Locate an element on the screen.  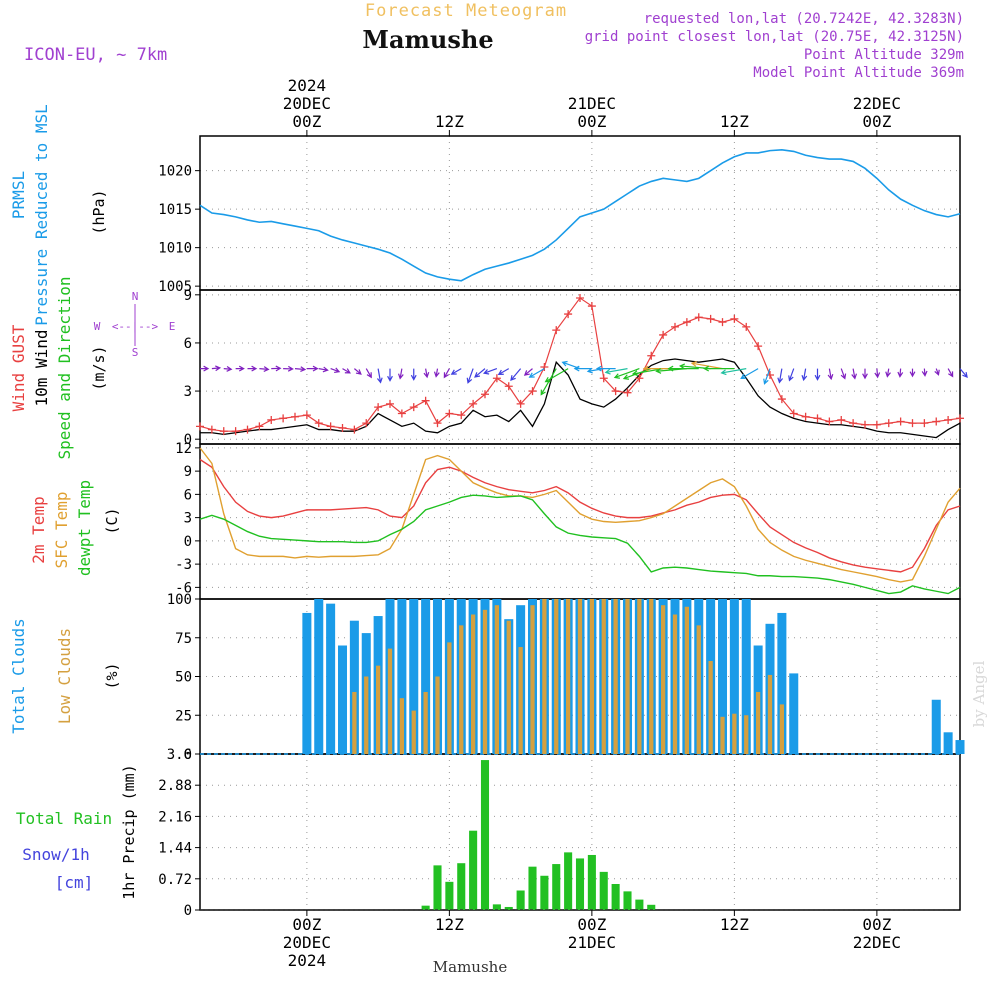
top-time-label: 21DEC is located at coordinates (592, 103).